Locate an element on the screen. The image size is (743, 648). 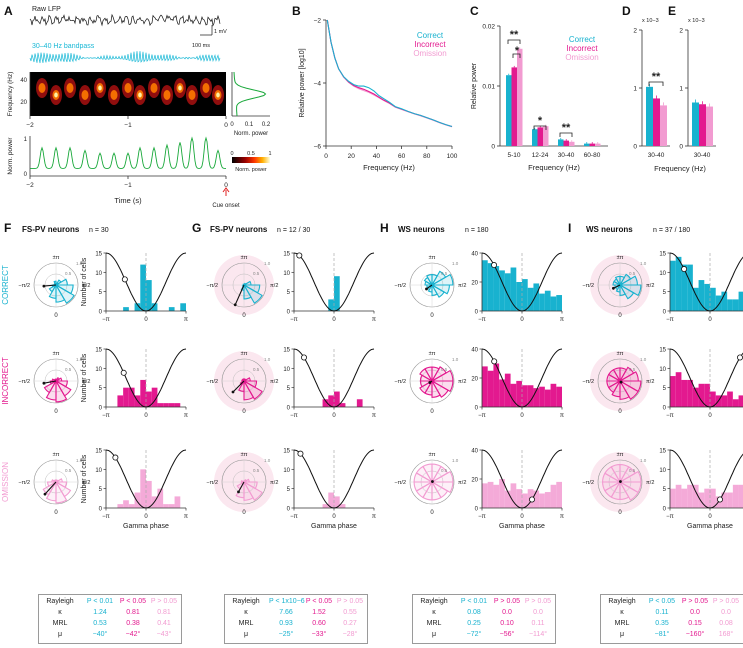
mean-phase-marker is located at coordinates (124, 279).